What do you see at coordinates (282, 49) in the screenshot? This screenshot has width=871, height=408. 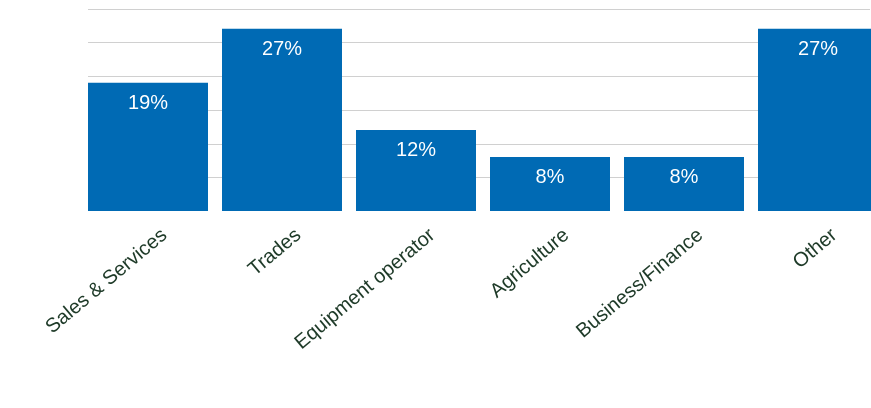 I see `bar-value-label-1: 27%` at bounding box center [282, 49].